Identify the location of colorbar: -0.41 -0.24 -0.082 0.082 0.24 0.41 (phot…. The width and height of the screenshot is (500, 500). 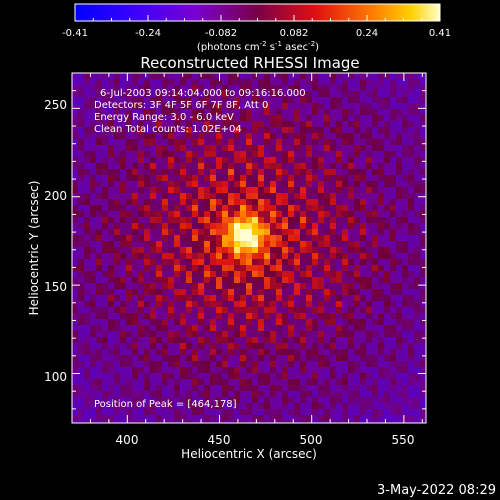
(256, 28).